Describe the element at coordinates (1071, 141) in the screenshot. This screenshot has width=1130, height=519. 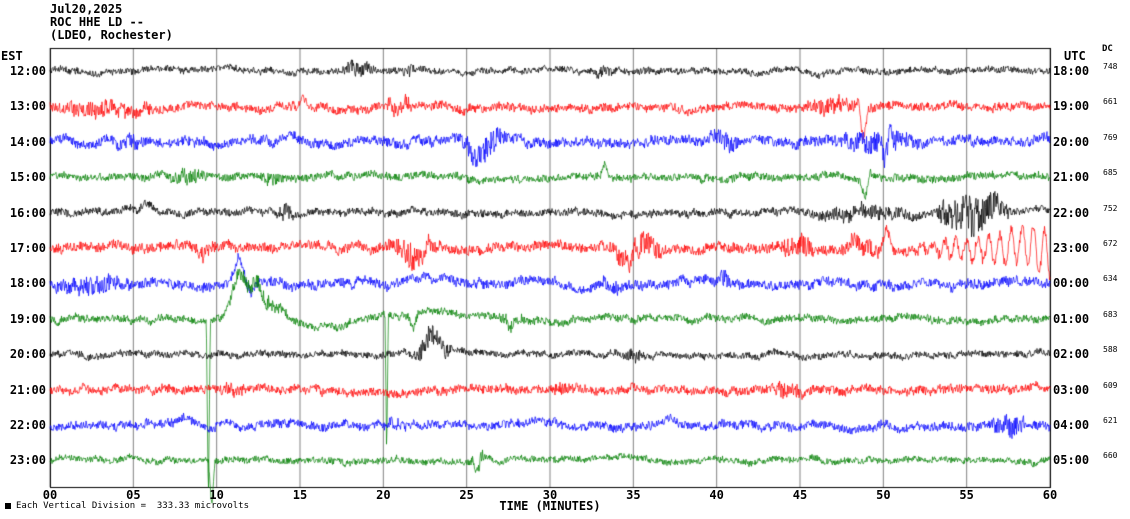
I see `utc-time-label: 20:00` at that location.